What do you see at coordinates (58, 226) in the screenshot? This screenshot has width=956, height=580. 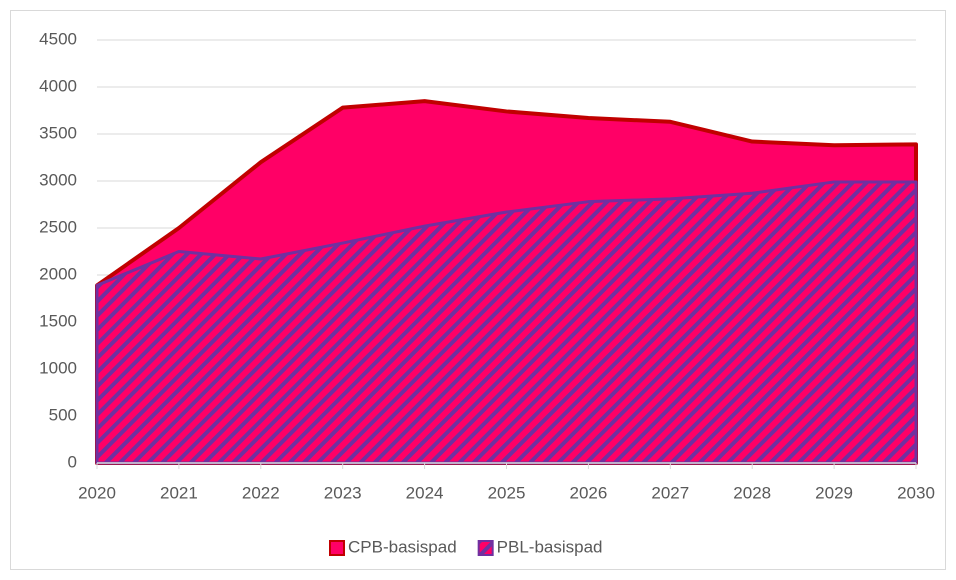 I see `y-tick-label: 2500` at bounding box center [58, 226].